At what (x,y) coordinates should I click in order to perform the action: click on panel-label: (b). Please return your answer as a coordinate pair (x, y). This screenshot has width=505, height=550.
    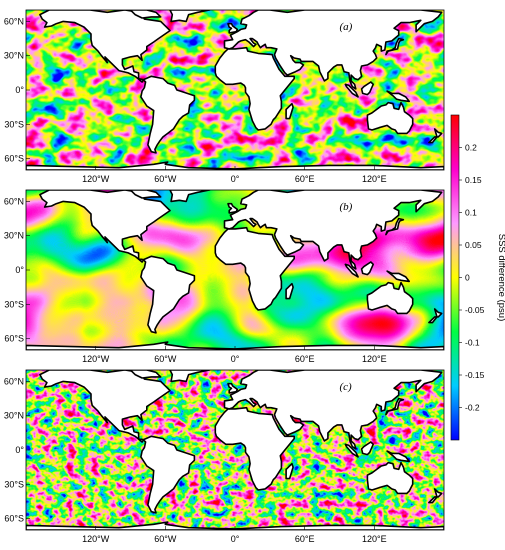
    Looking at the image, I should click on (346, 207).